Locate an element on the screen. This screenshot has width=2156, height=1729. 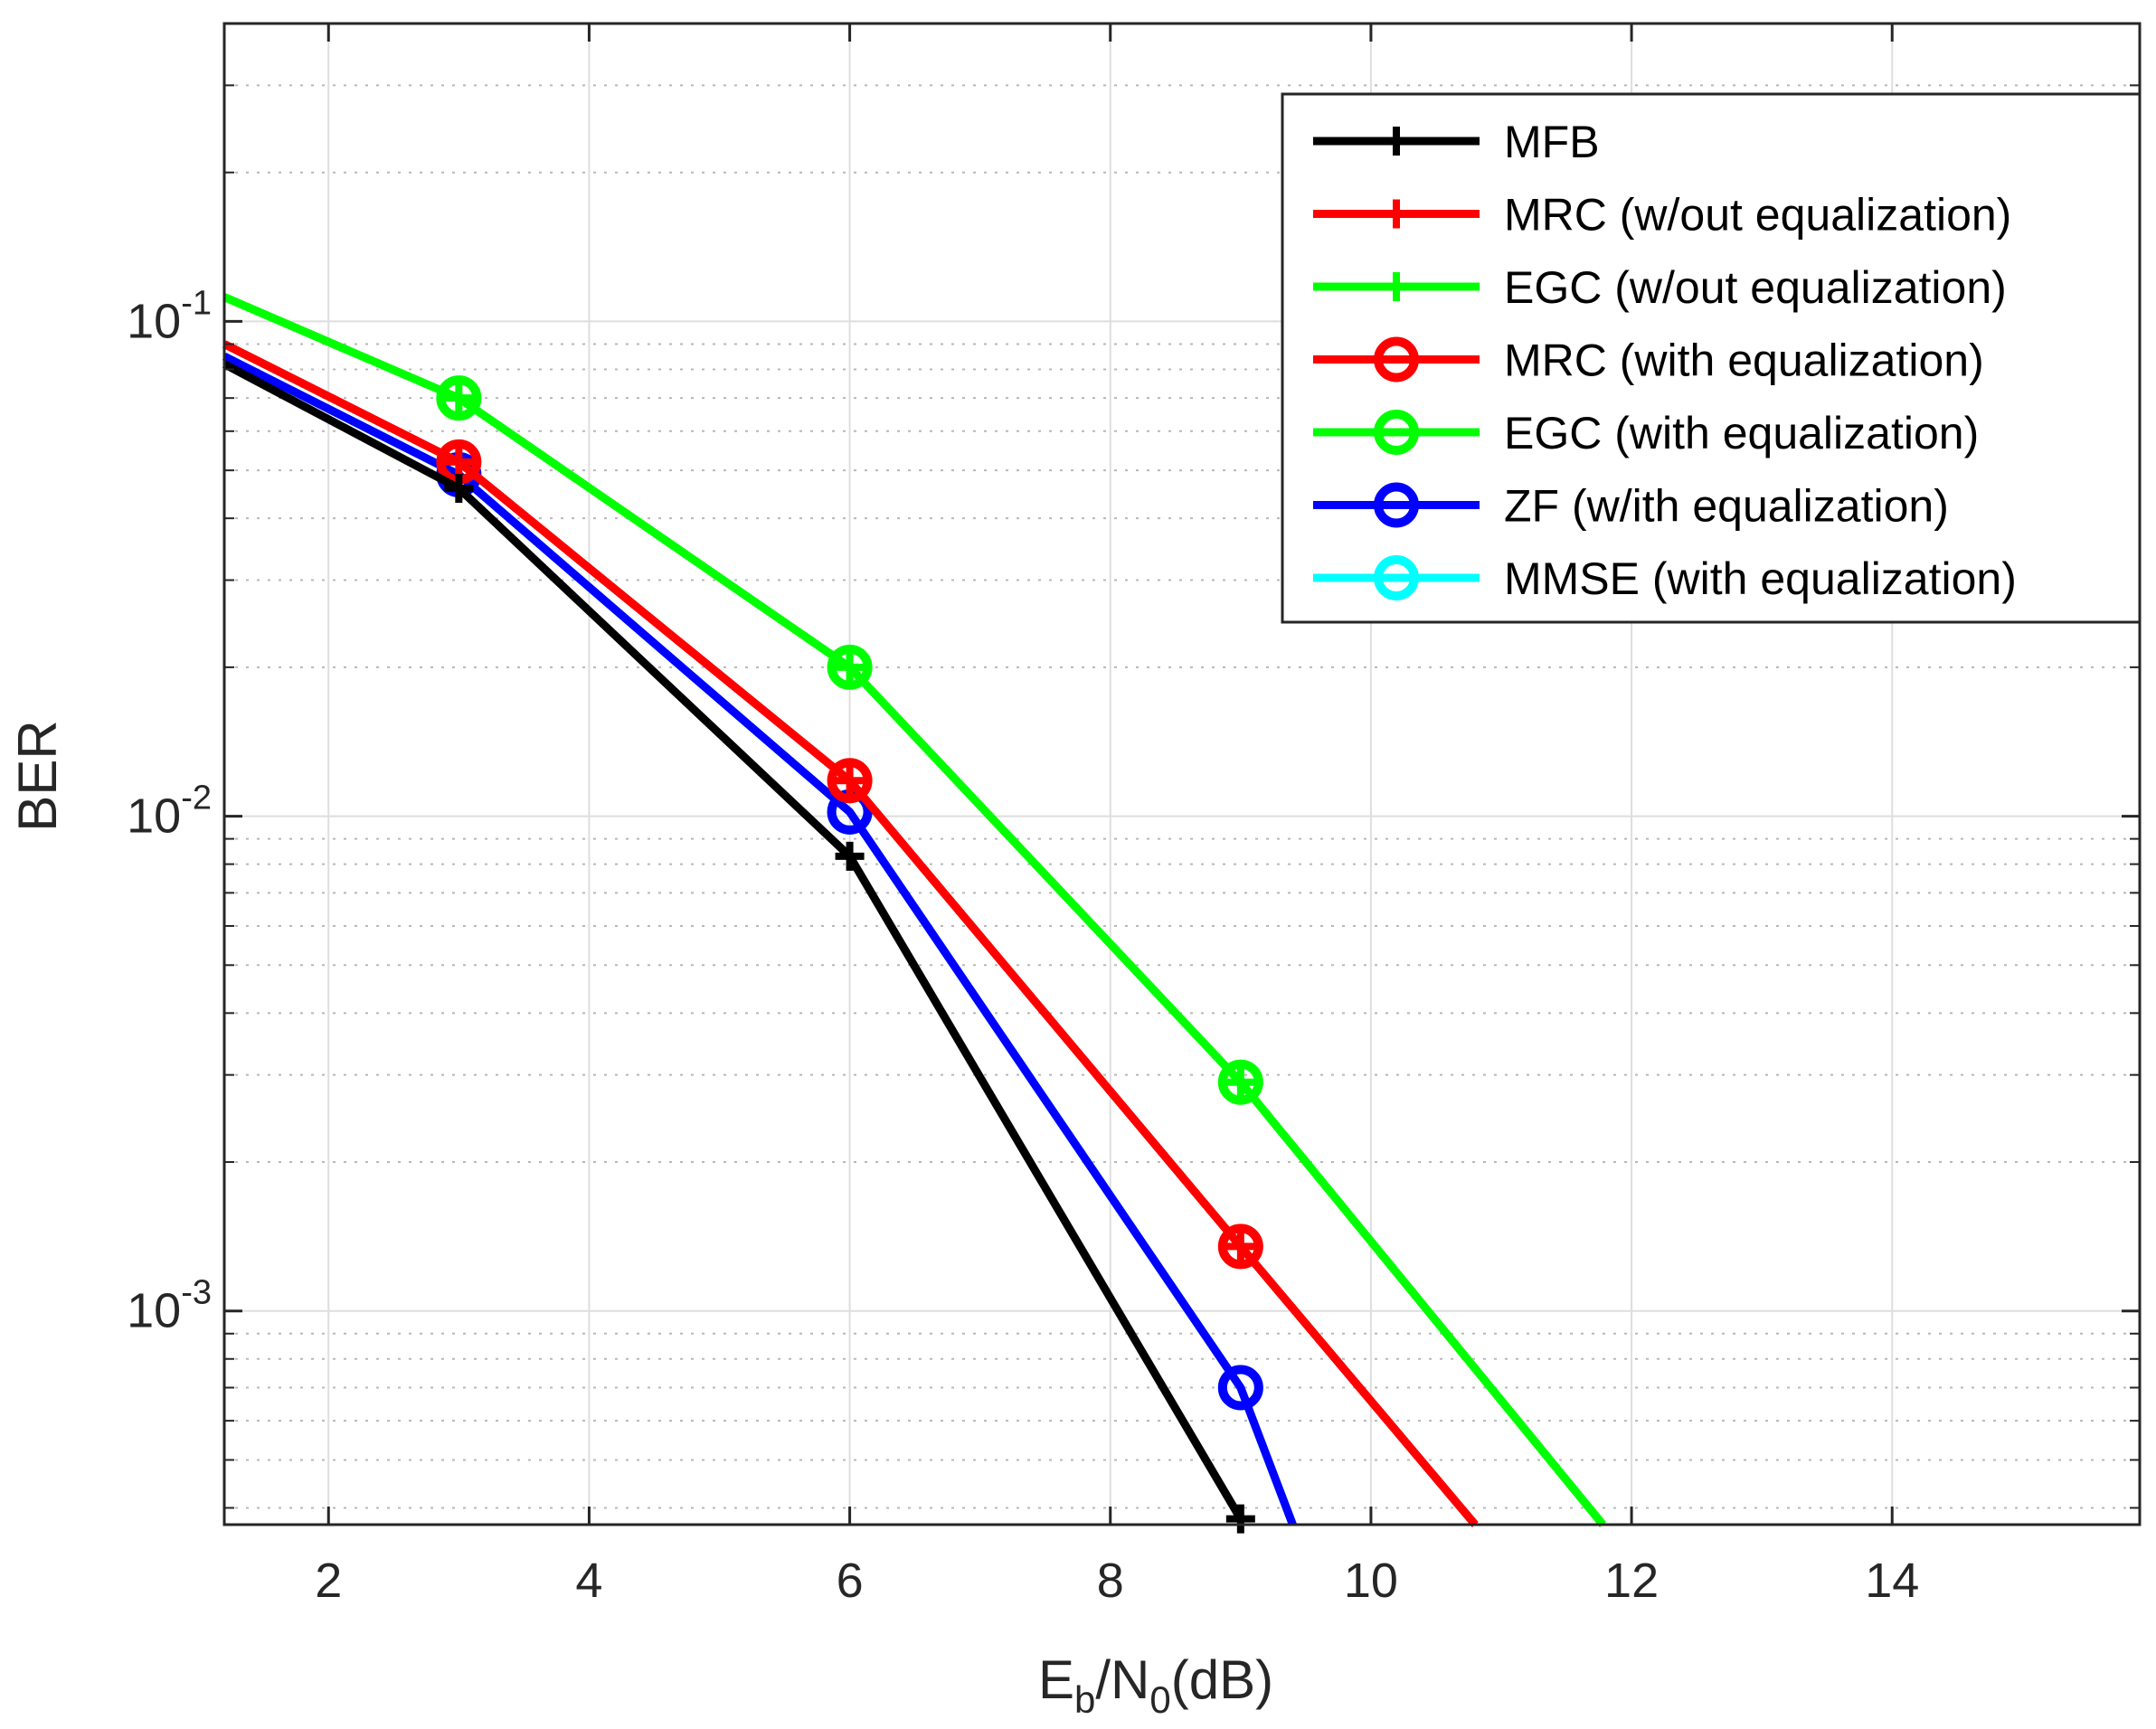
legend-item-mmse-with-equalization: MMSE (with equalization) is located at coordinates (1665, 578).